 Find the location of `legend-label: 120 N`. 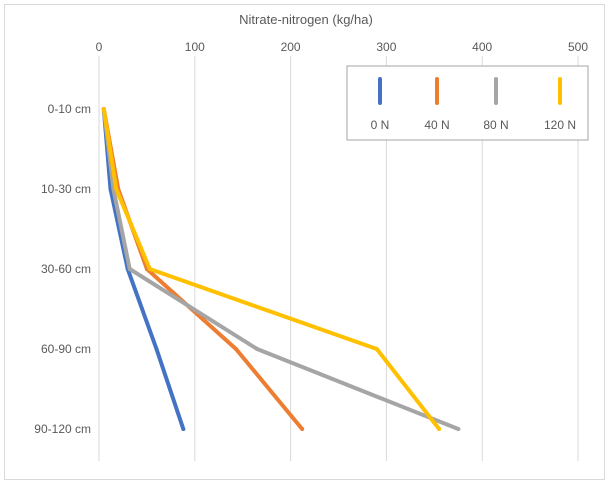

legend-label: 120 N is located at coordinates (560, 125).